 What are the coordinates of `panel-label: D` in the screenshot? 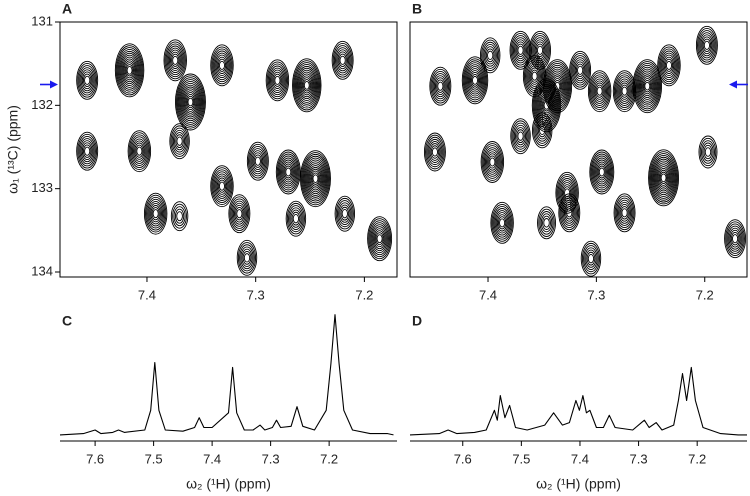 It's located at (417, 321).